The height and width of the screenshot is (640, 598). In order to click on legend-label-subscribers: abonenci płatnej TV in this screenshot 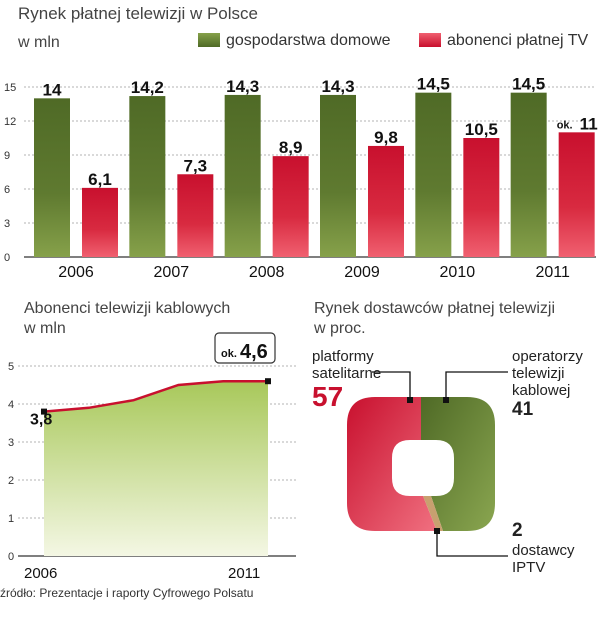, I will do `click(518, 40)`.